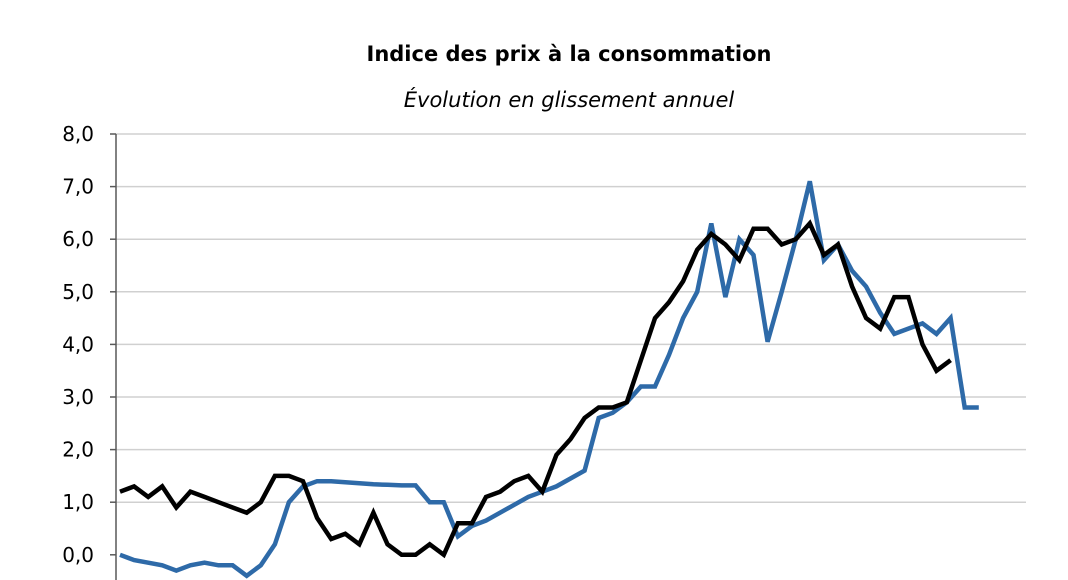 The width and height of the screenshot is (1068, 580). Describe the element at coordinates (78, 397) in the screenshot. I see `y-tick-label: 3,0` at that location.